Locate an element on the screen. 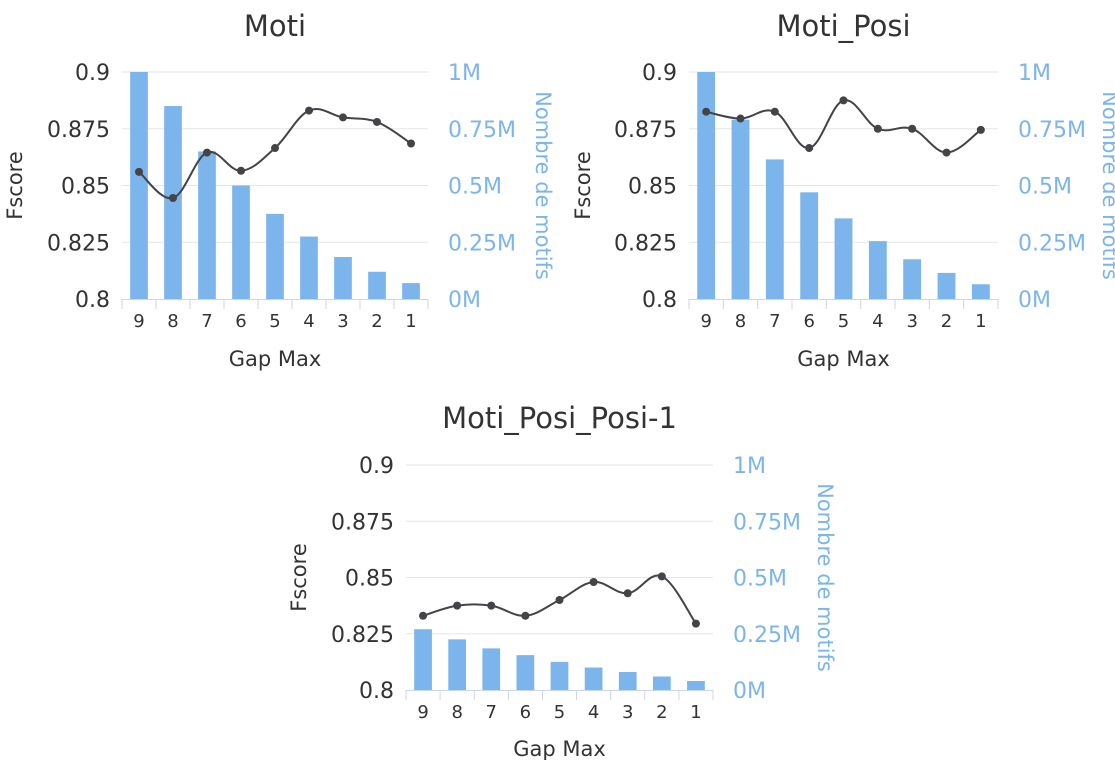 The height and width of the screenshot is (760, 1115). x-tick-label: 6 is located at coordinates (808, 321).